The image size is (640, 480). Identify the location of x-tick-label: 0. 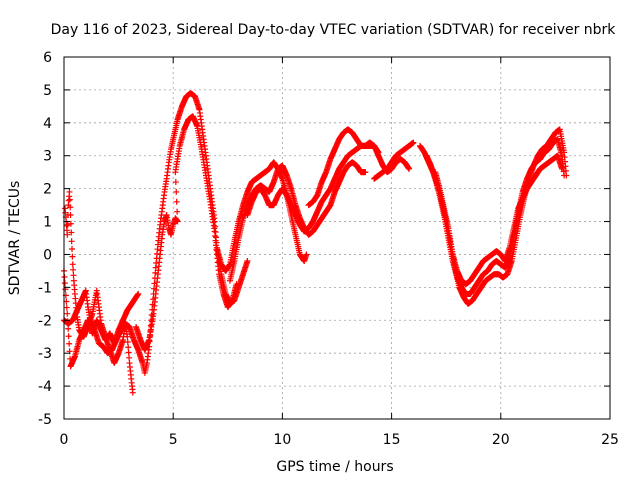
(64, 440).